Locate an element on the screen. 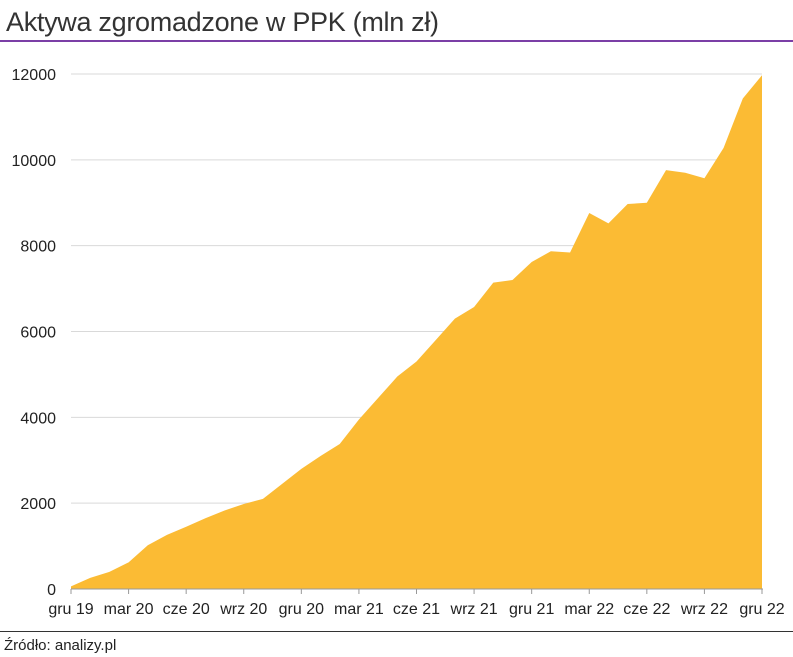 The width and height of the screenshot is (793, 657). x-tick-label: wrz 21 is located at coordinates (474, 609).